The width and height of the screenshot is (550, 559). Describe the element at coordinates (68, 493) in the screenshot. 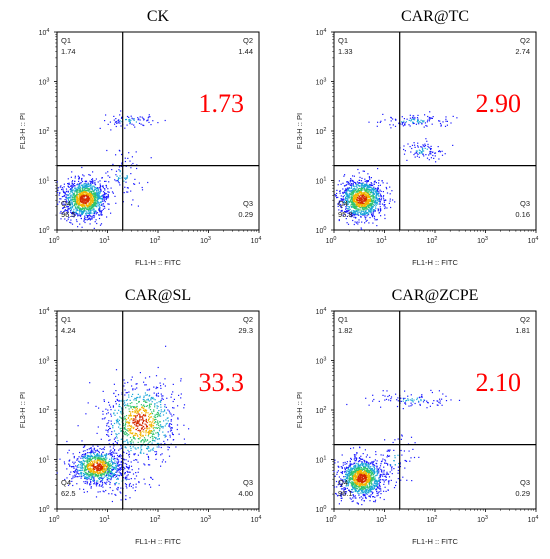

I see `quadrant-value: 62.5` at that location.